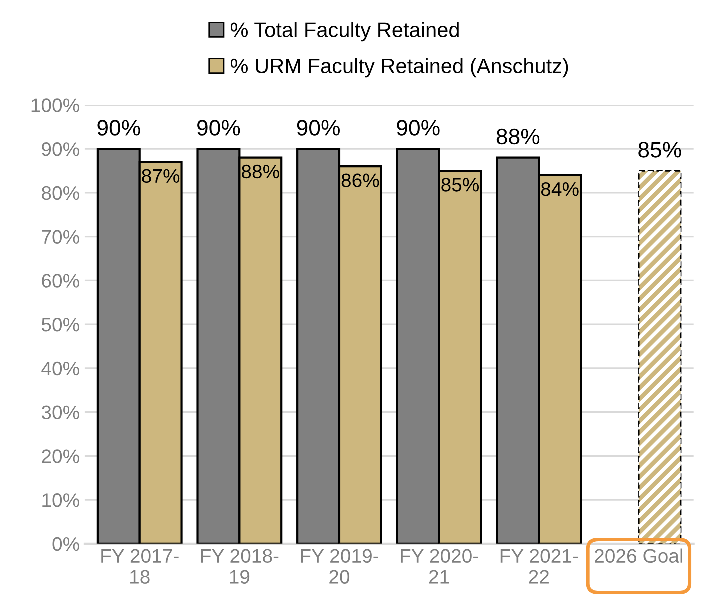  What do you see at coordinates (61, 237) in the screenshot?
I see `y-tick-label: 70%` at bounding box center [61, 237].